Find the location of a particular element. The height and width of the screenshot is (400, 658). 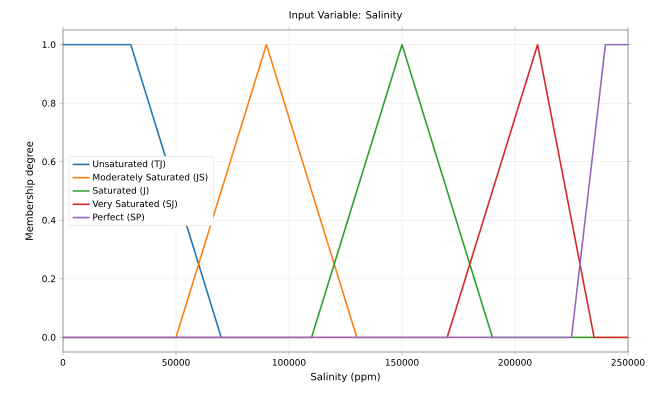

x-tick-label: 200000 is located at coordinates (515, 362).